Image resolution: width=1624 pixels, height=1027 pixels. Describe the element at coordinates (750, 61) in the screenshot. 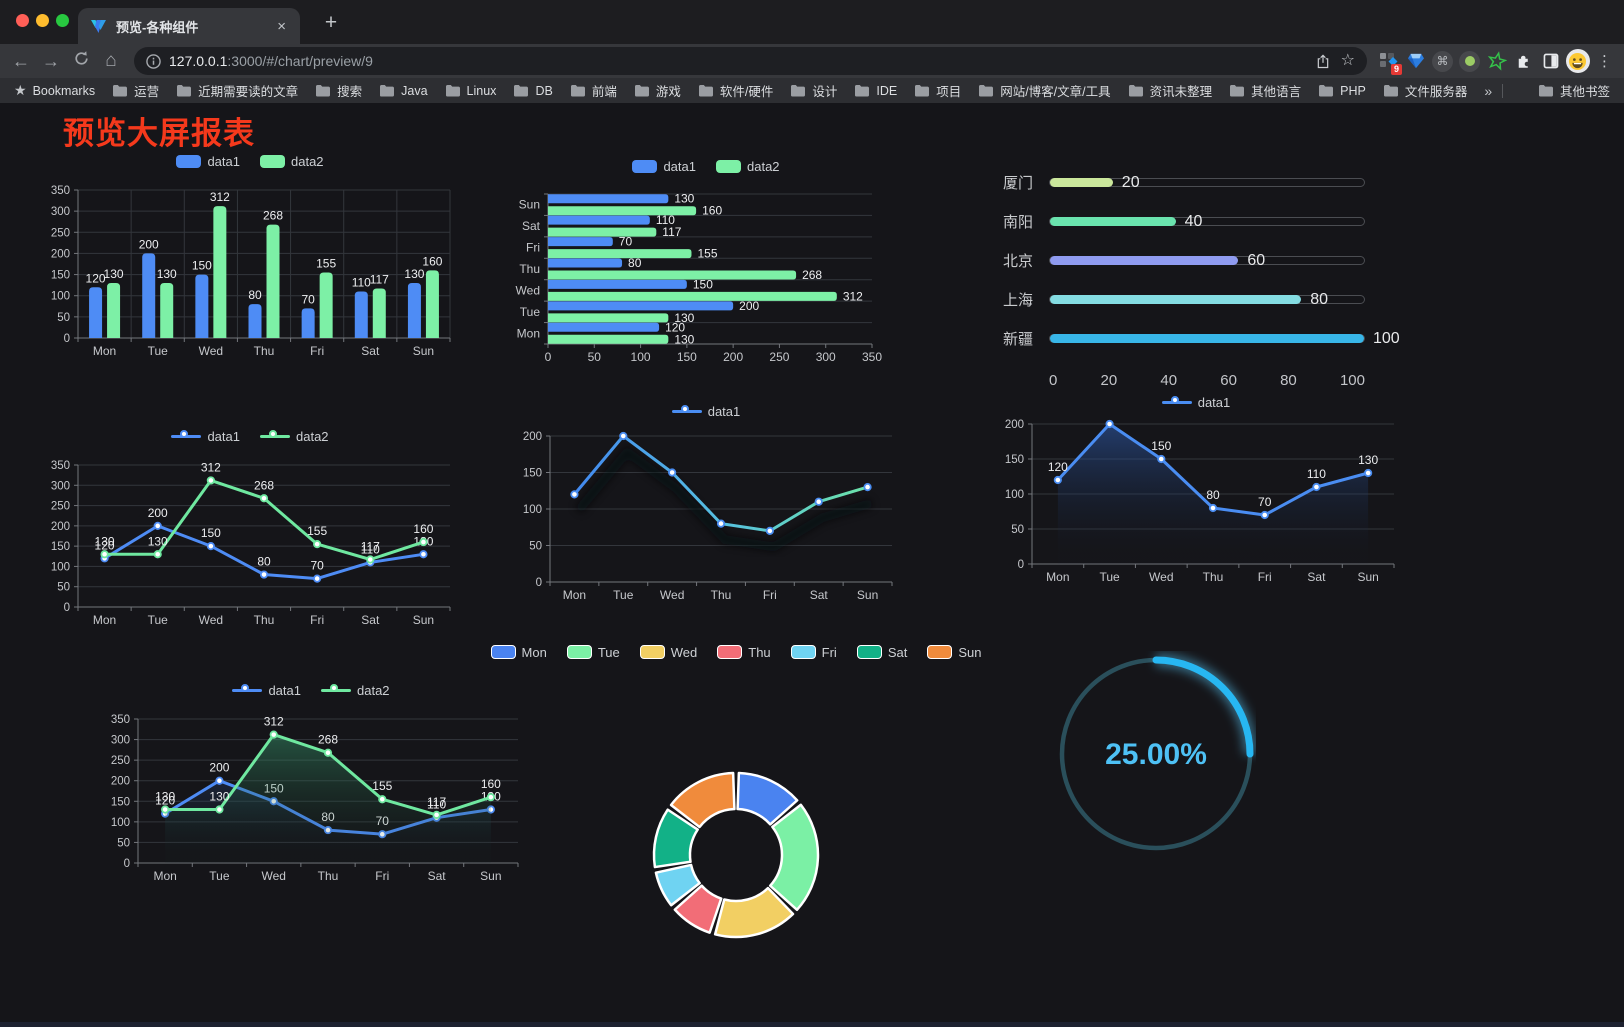

I see `url-bar: 127.0.0.1:3000/#/chart/preview/9 ☆` at that location.